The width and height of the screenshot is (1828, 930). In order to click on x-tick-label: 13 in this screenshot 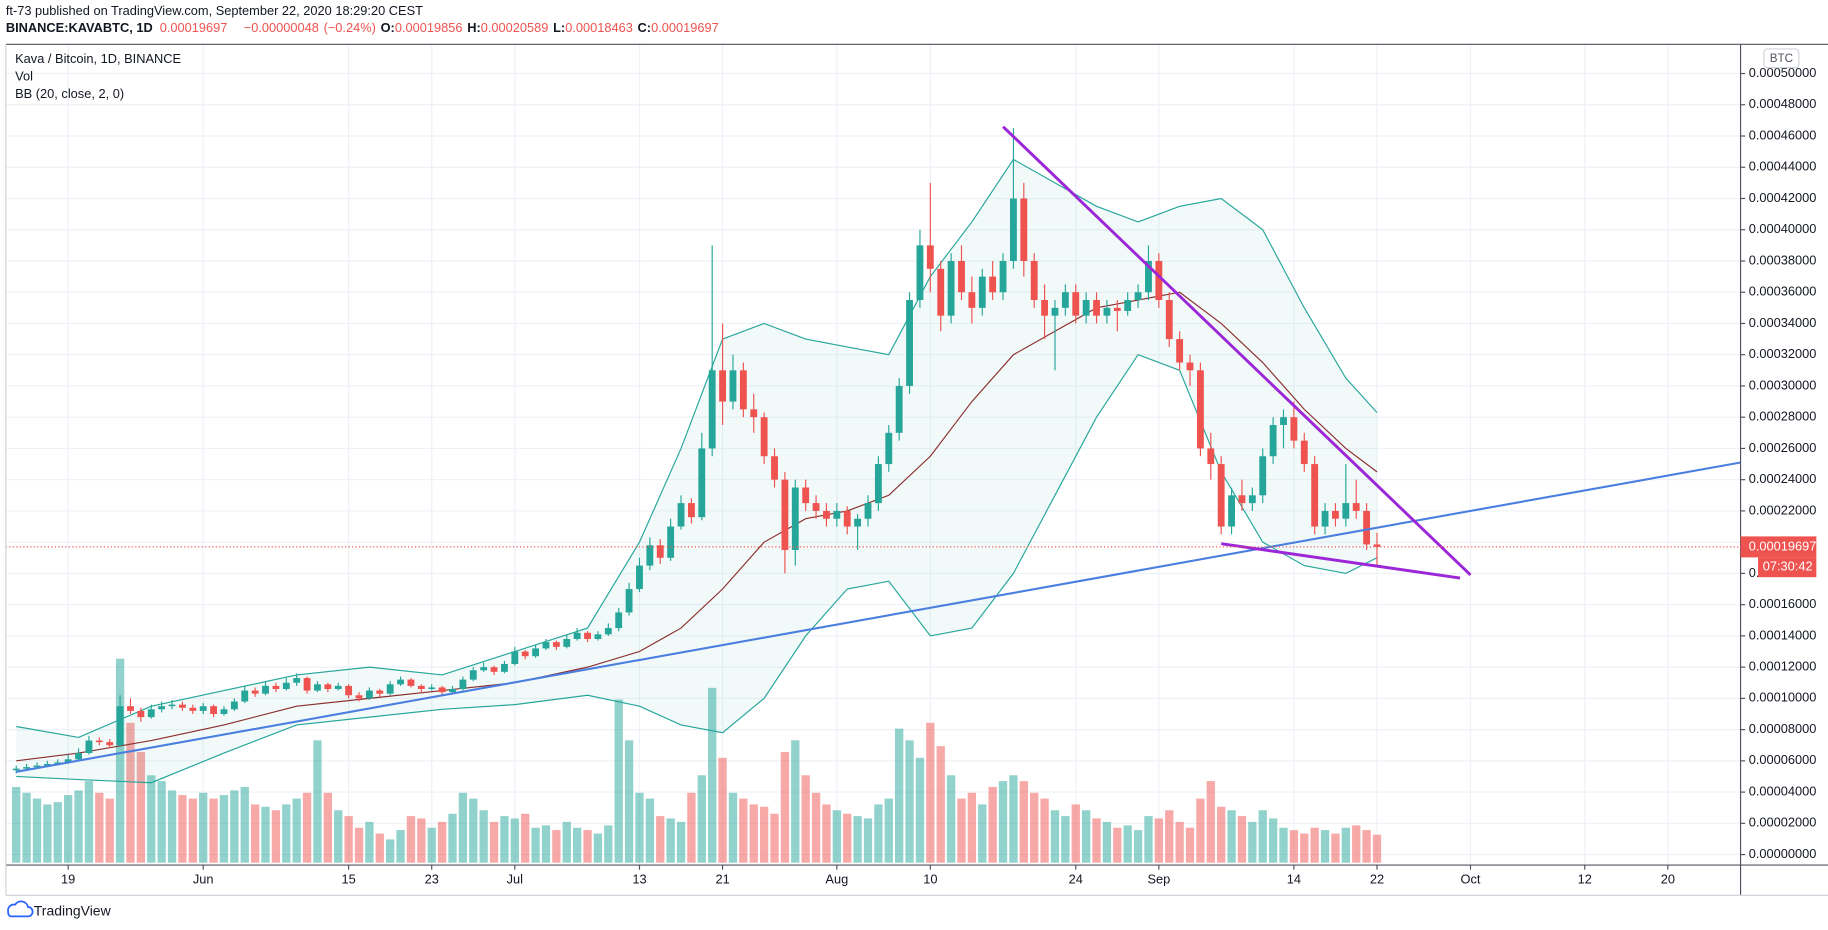, I will do `click(639, 879)`.